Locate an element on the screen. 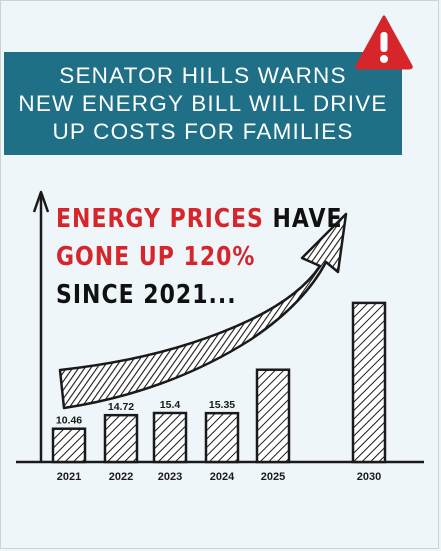 This screenshot has width=441, height=551. data-label-2024: 15.35 is located at coordinates (222, 405).